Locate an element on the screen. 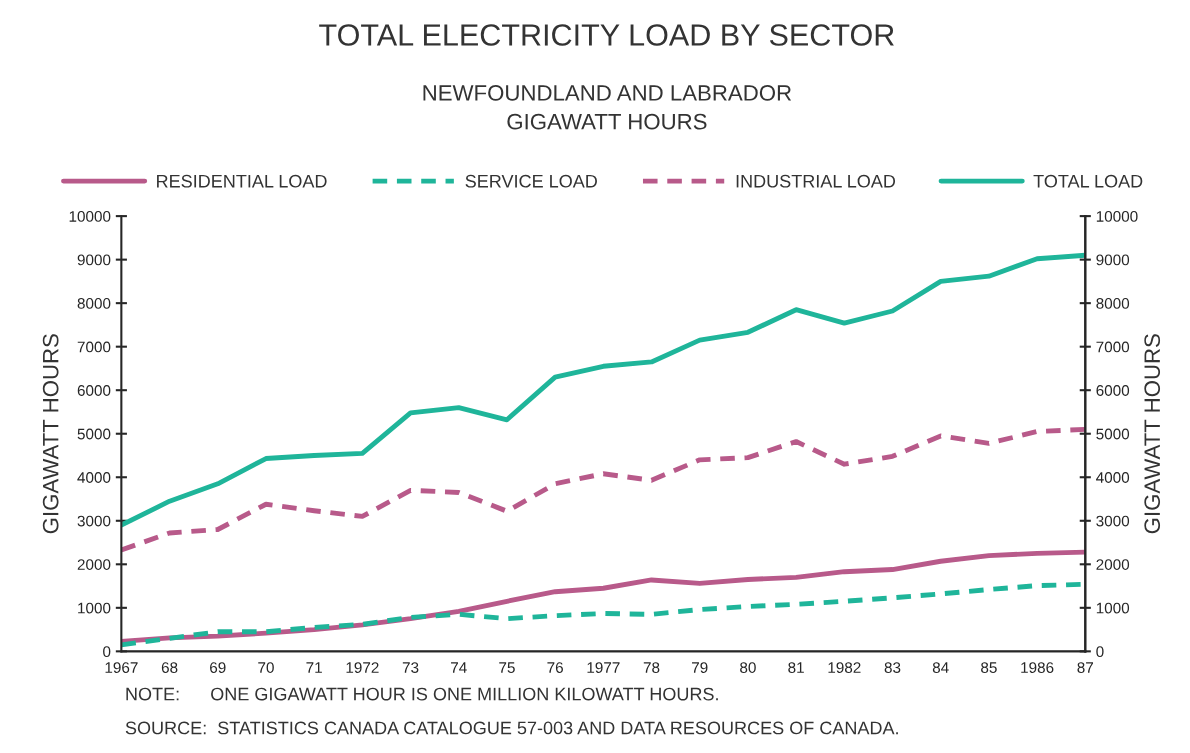  x-tick-label: 76 is located at coordinates (555, 667).